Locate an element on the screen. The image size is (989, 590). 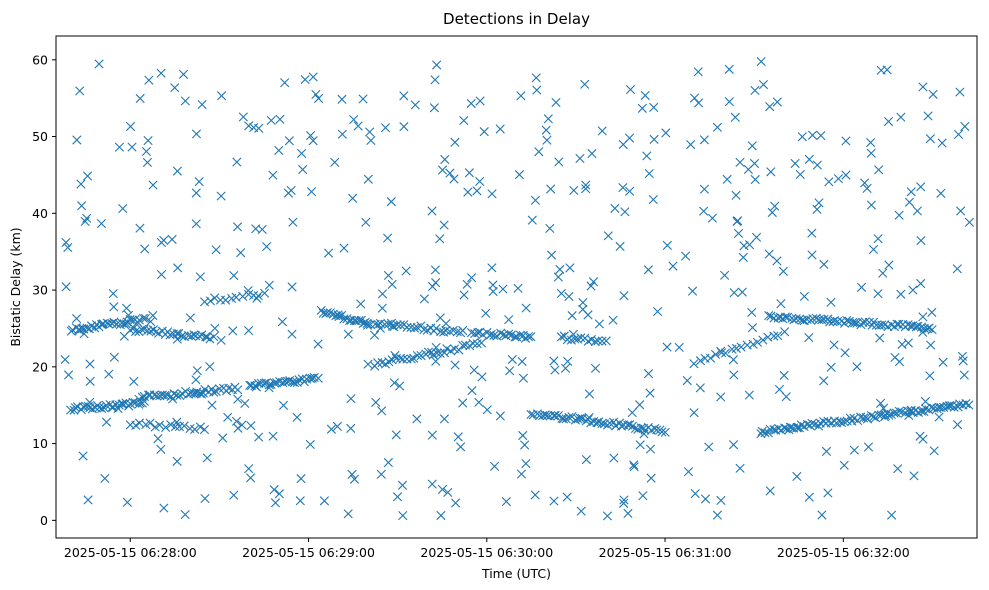
y-tick-label: 60 is located at coordinates (40, 59).